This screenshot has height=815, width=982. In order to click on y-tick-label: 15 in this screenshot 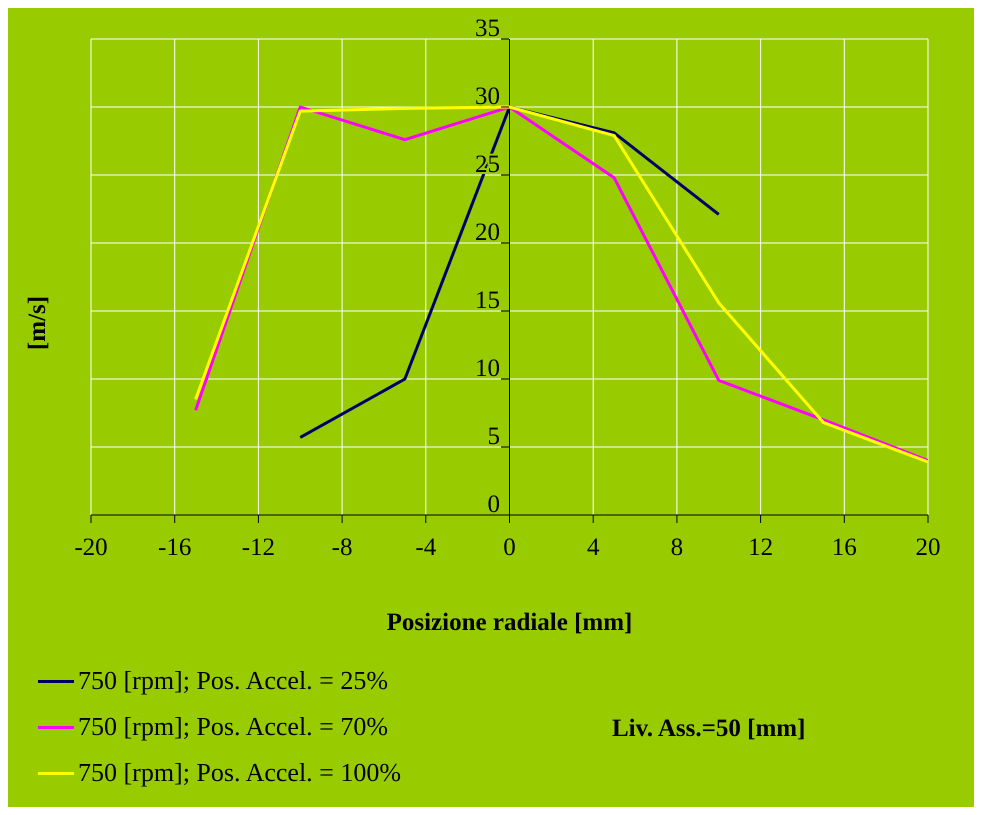, I will do `click(487, 300)`.